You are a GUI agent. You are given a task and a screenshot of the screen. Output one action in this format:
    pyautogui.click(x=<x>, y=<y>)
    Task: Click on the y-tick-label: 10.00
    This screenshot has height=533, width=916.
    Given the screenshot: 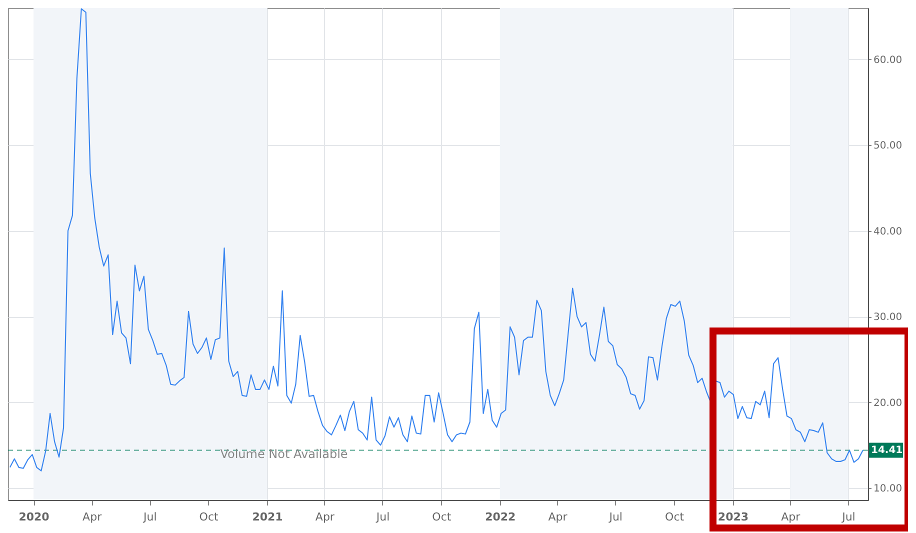 What is the action you would take?
    pyautogui.click(x=888, y=489)
    